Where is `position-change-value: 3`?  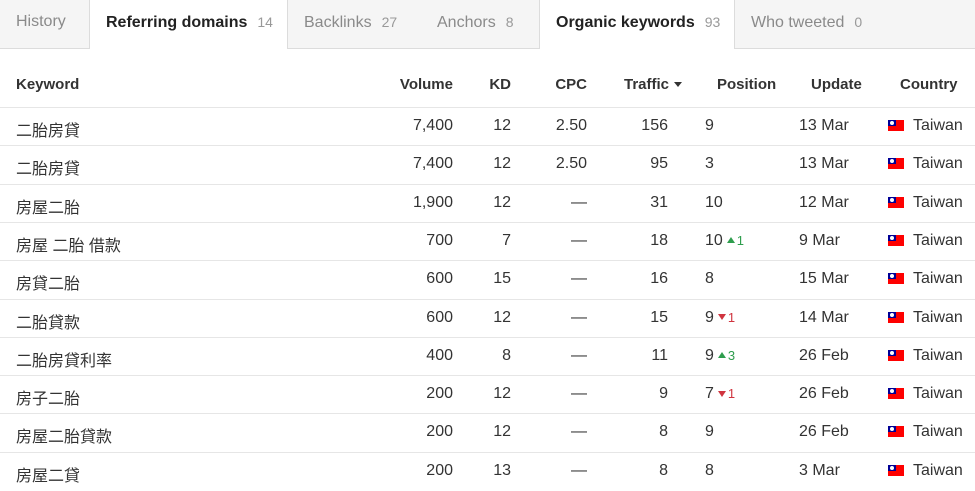 position-change-value: 3 is located at coordinates (731, 355).